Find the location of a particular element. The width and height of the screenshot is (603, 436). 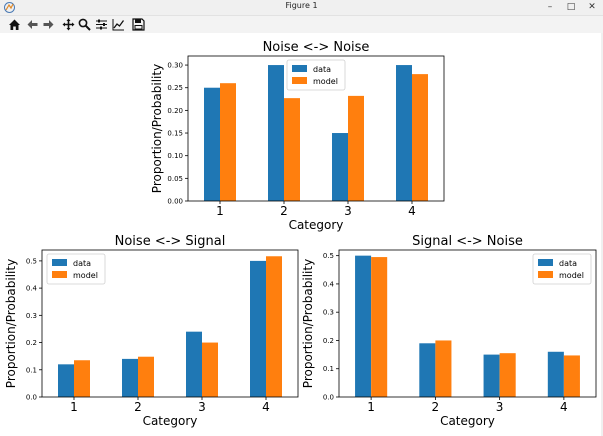

navigation-toolbar is located at coordinates (301, 24).